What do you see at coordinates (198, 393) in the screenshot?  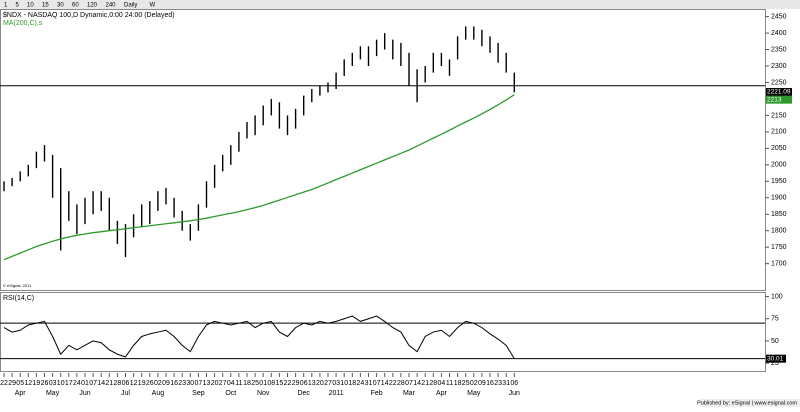 I see `month-label: Sep` at bounding box center [198, 393].